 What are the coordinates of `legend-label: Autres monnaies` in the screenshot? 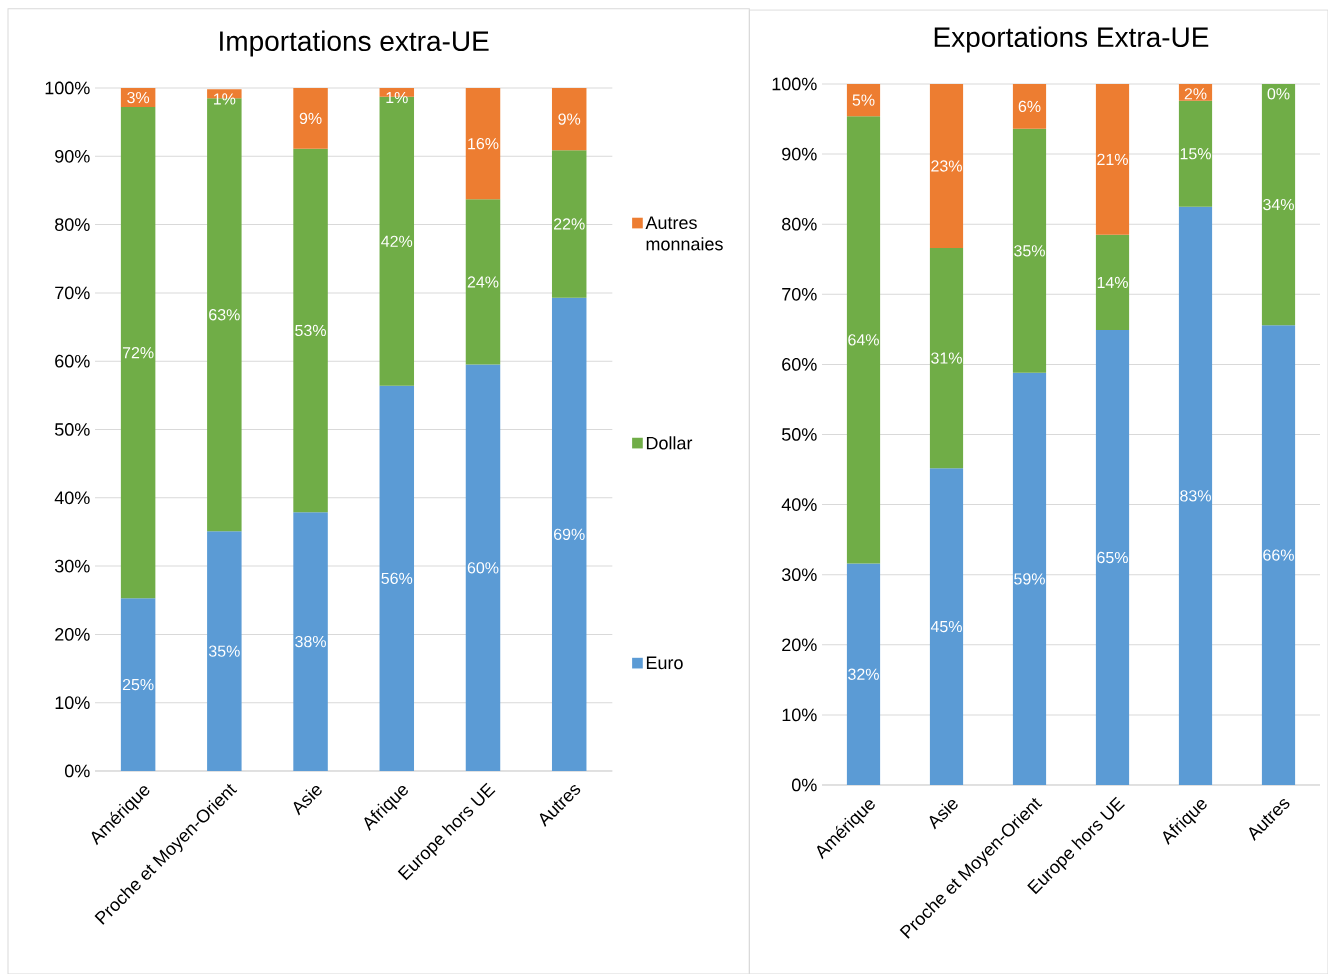 It's located at (684, 233).